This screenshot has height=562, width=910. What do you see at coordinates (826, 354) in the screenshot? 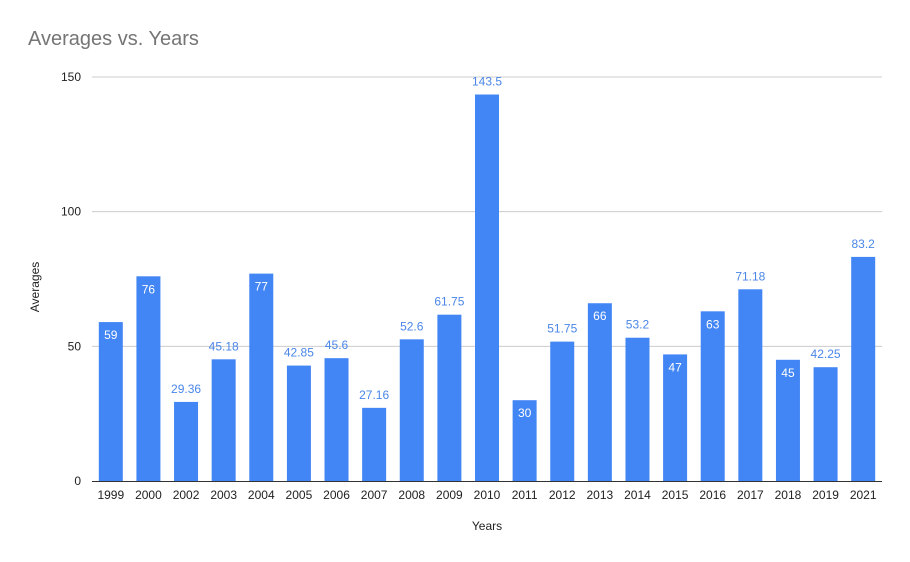
I see `data-label: 42.25` at bounding box center [826, 354].